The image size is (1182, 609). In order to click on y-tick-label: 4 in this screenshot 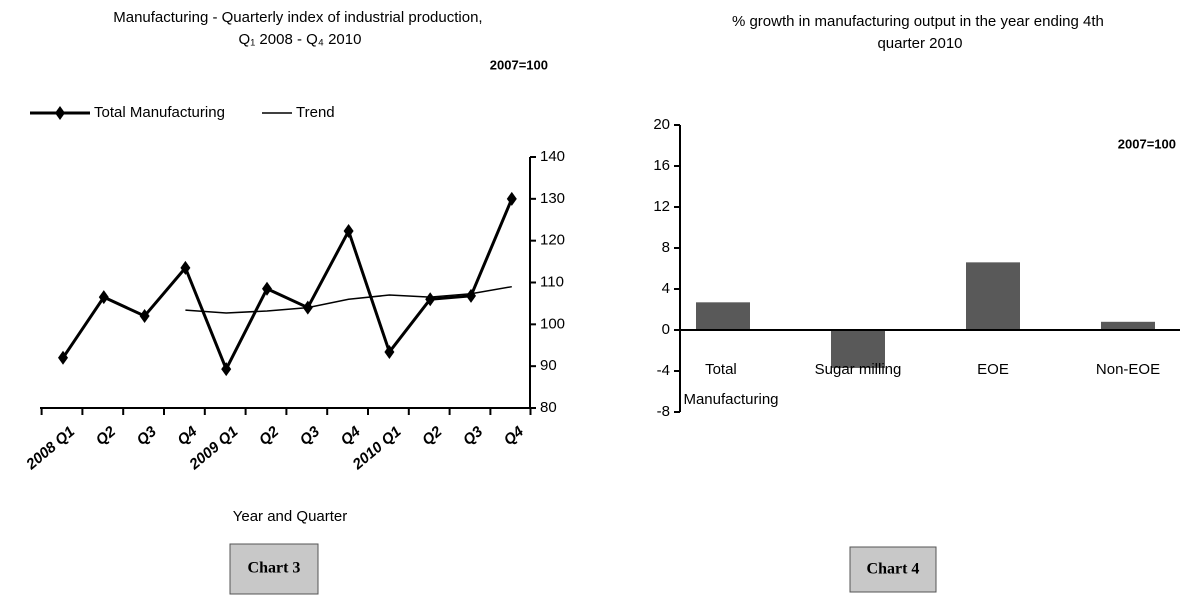, I will do `click(666, 288)`.